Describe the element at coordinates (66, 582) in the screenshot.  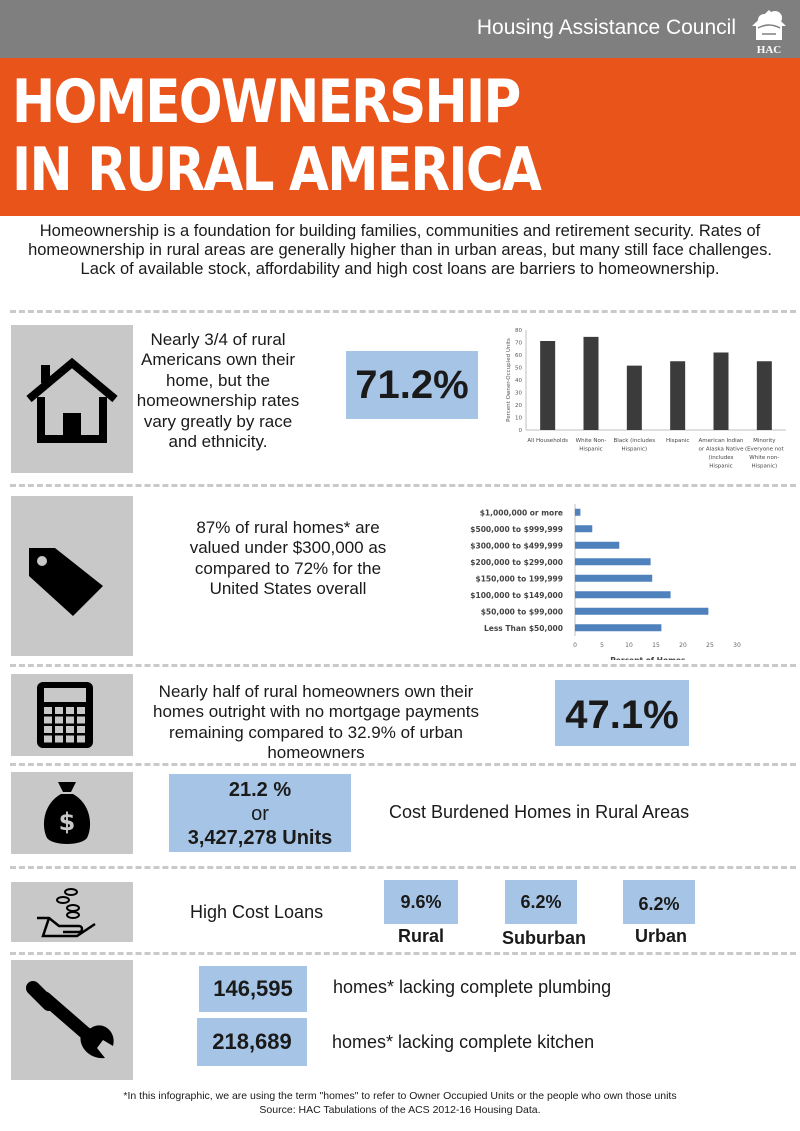
I see `price-tag-icon` at that location.